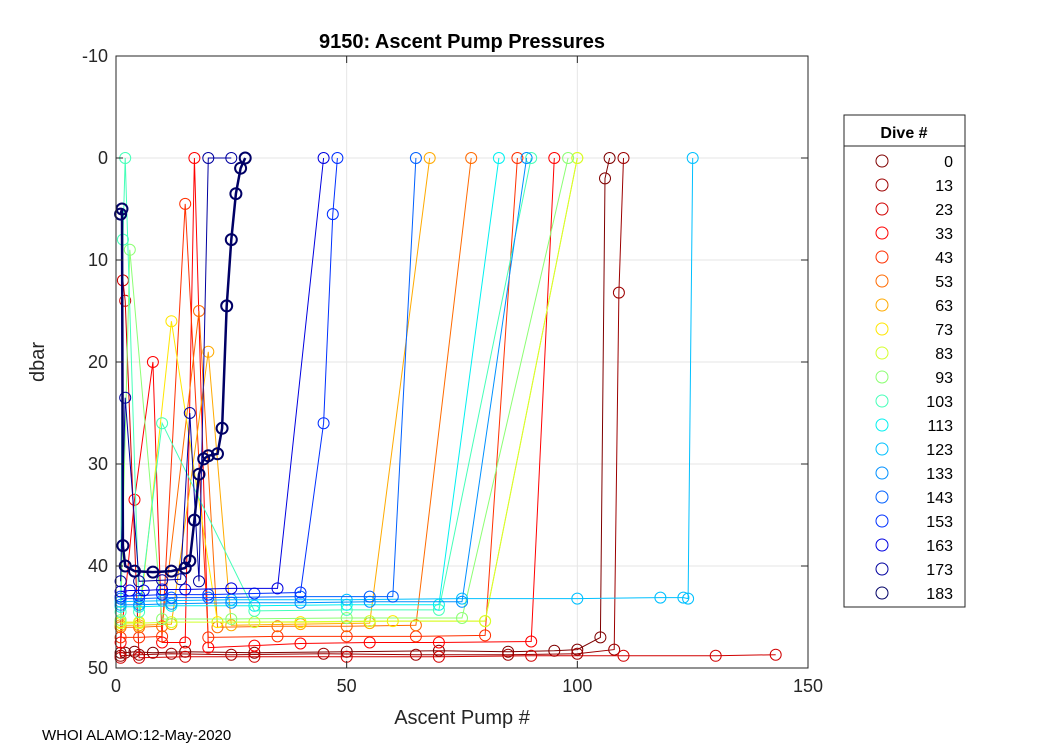 The width and height of the screenshot is (1050, 750). Describe the element at coordinates (944, 258) in the screenshot. I see `legend-label: 43` at that location.